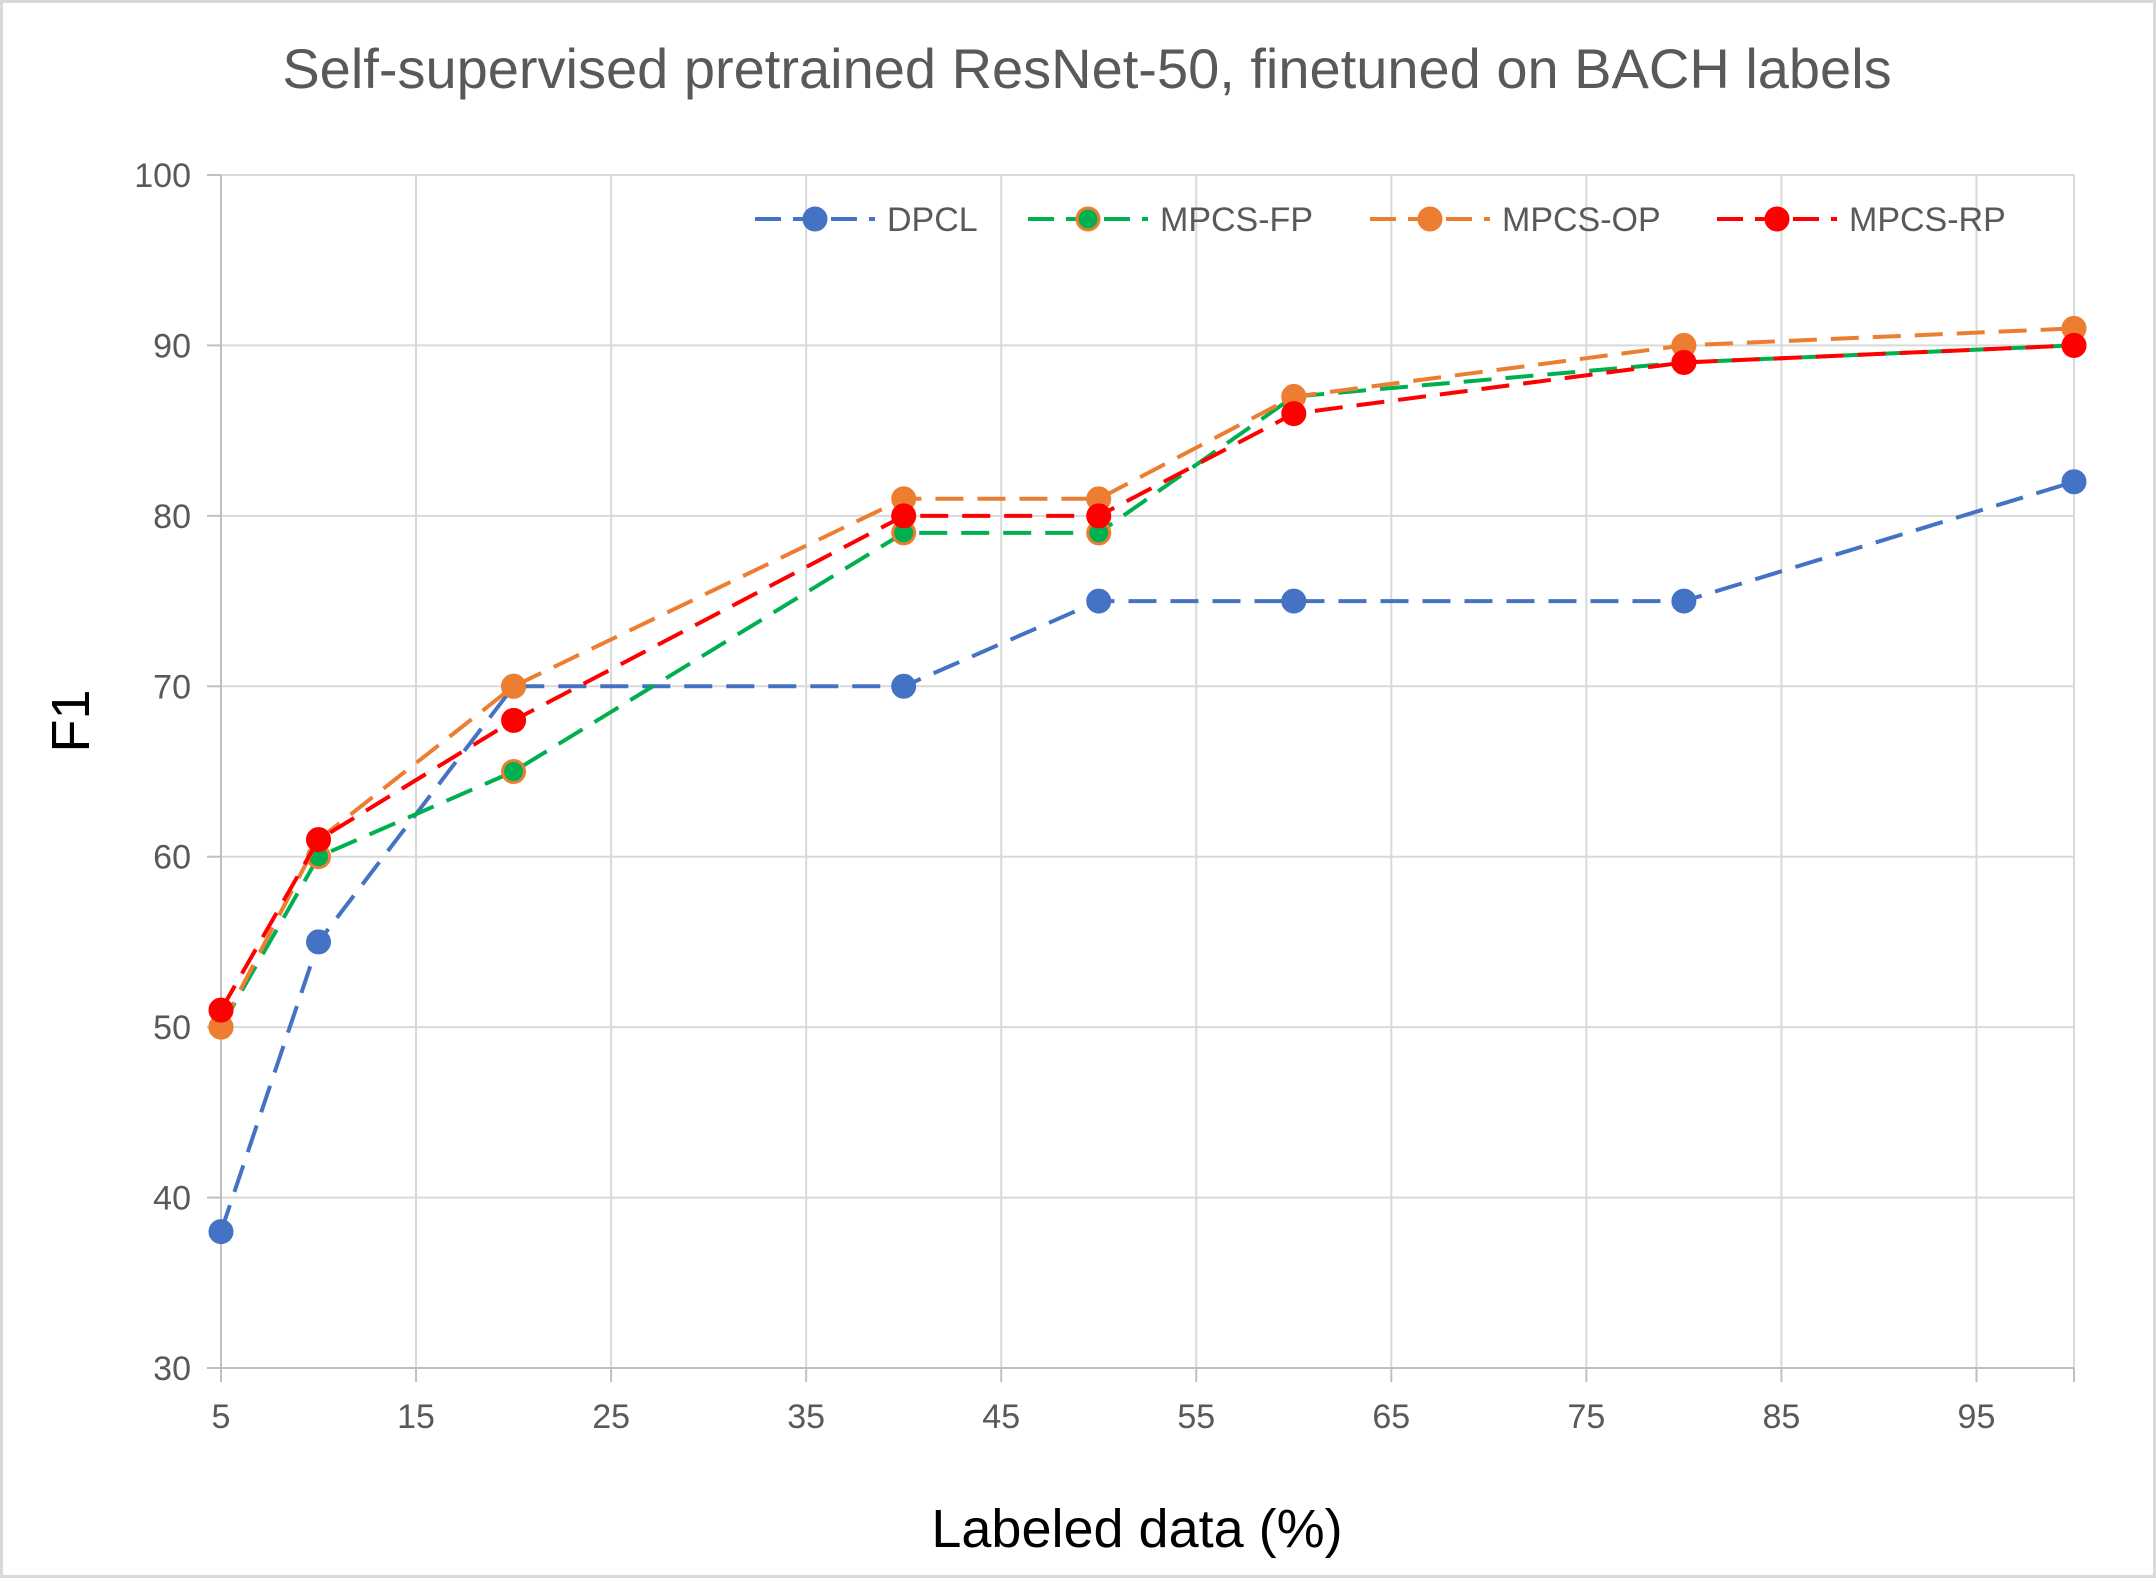  Describe the element at coordinates (1977, 1417) in the screenshot. I see `x-tick-label: 95` at that location.